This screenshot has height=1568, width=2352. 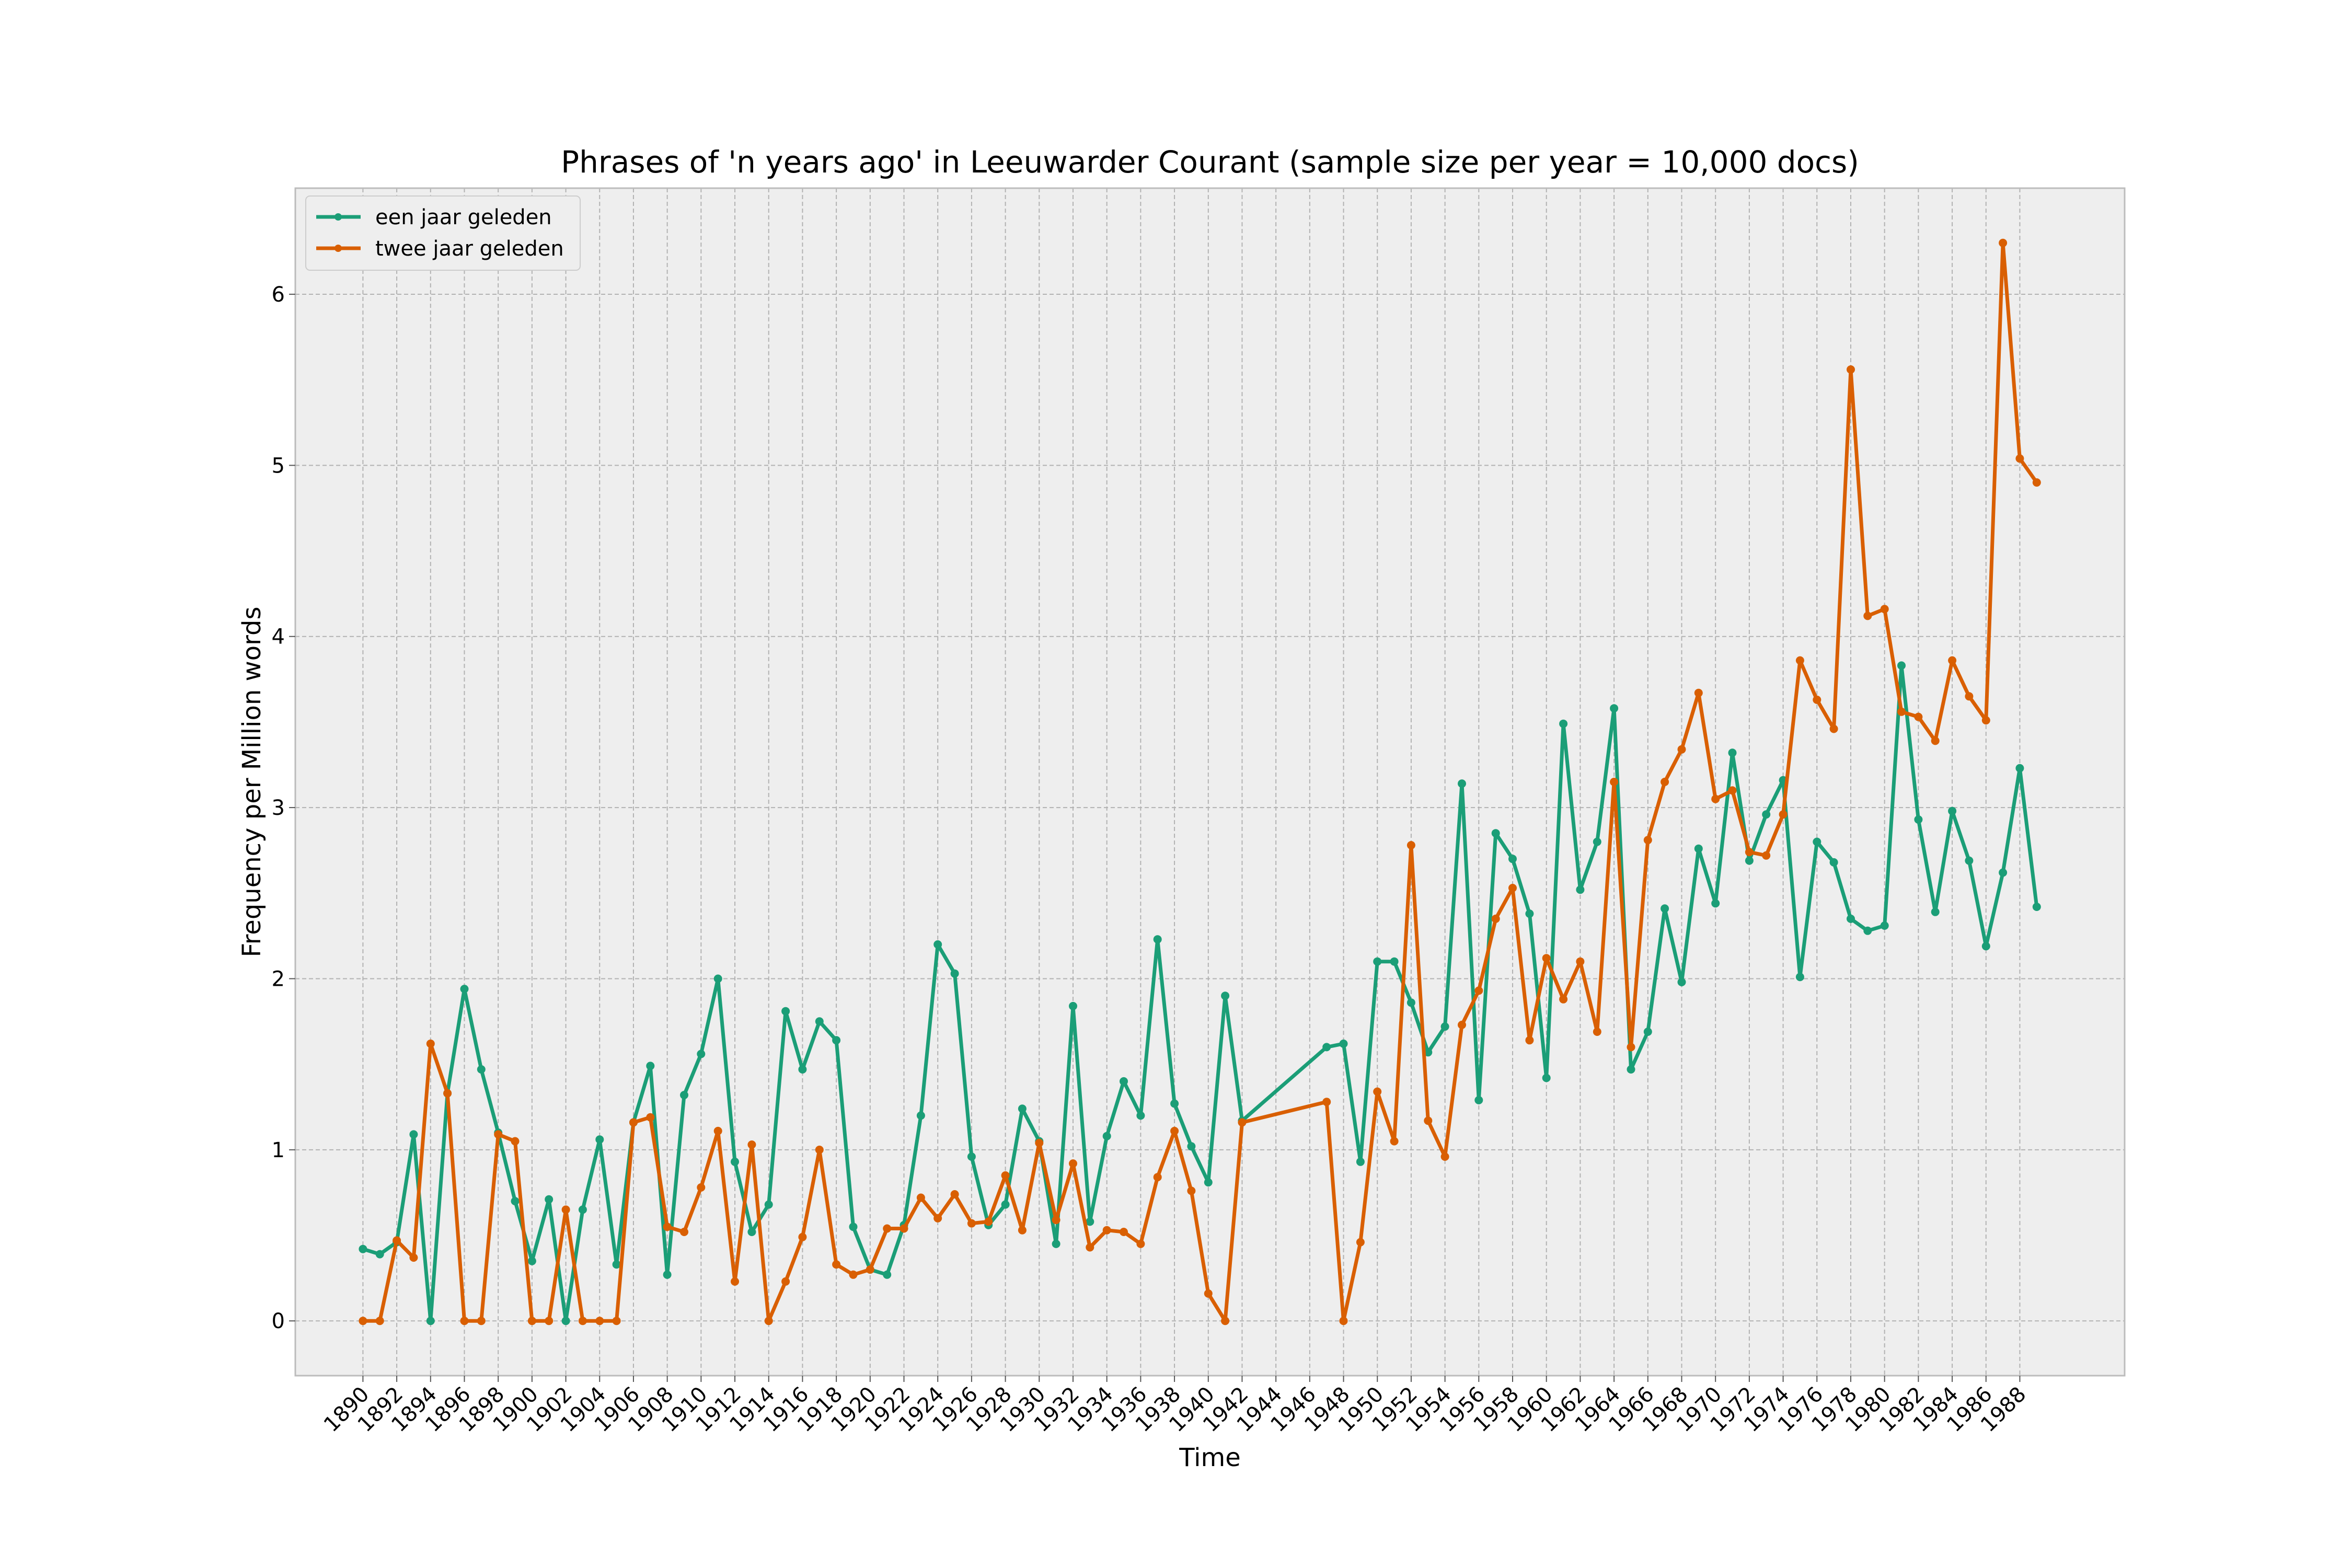 What do you see at coordinates (463, 217) in the screenshot?
I see `legend-label-een-jaar: een jaar geleden` at bounding box center [463, 217].